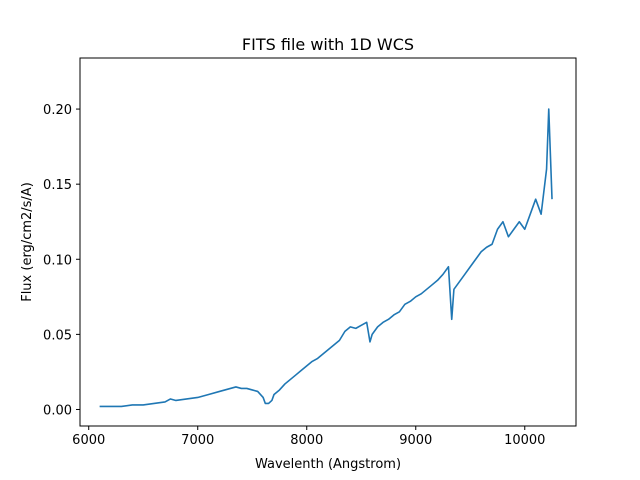  What do you see at coordinates (197, 440) in the screenshot?
I see `x-tick-label: 7000` at bounding box center [197, 440].